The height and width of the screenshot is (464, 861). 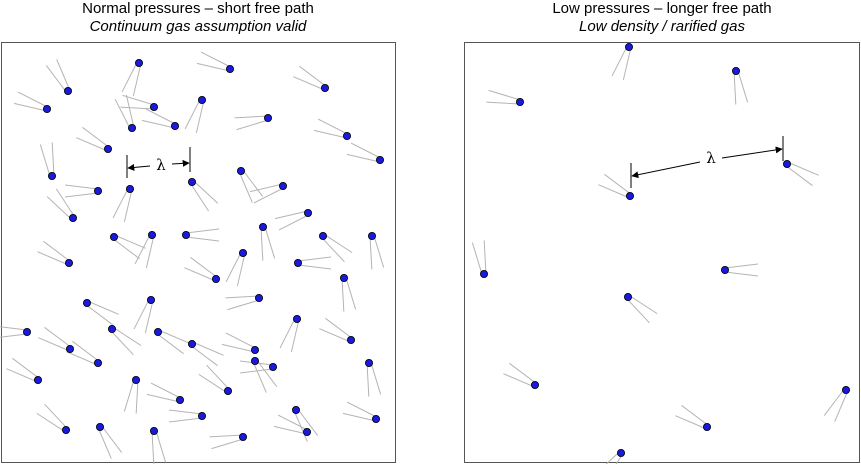 I want to click on left-panel-subtitle: Continuum gas assumption valid, so click(x=198, y=26).